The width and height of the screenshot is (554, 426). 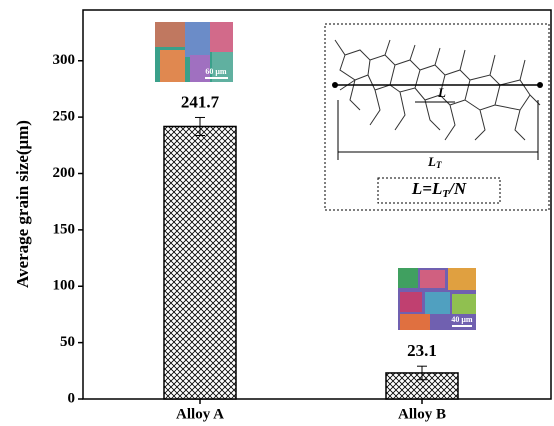 I want to click on scale-bar-label: 40 μm, so click(x=462, y=319).